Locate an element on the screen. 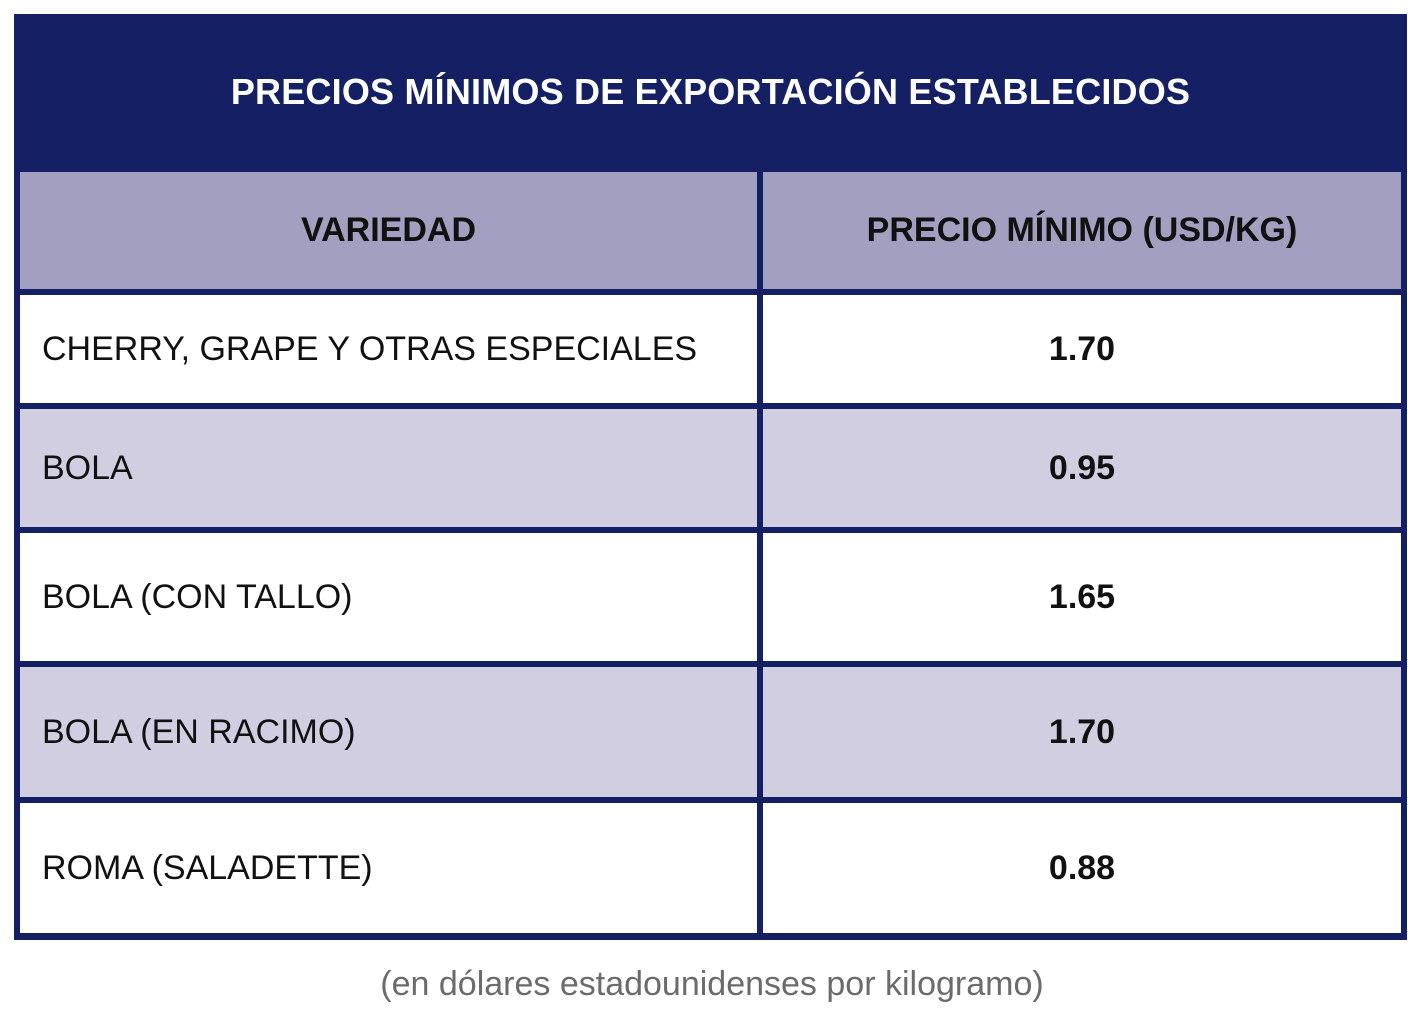  table-row-precio: 0.88 is located at coordinates (1082, 868).